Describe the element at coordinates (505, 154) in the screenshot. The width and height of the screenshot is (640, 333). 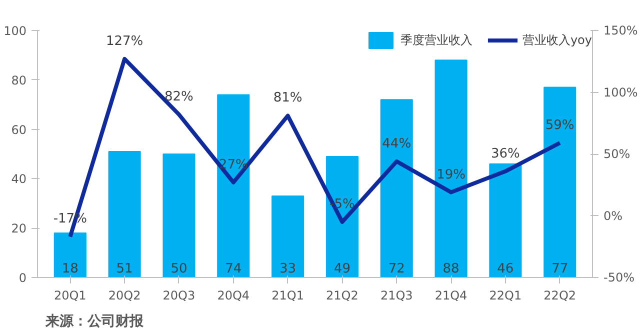
I see `data-label: 36%` at that location.